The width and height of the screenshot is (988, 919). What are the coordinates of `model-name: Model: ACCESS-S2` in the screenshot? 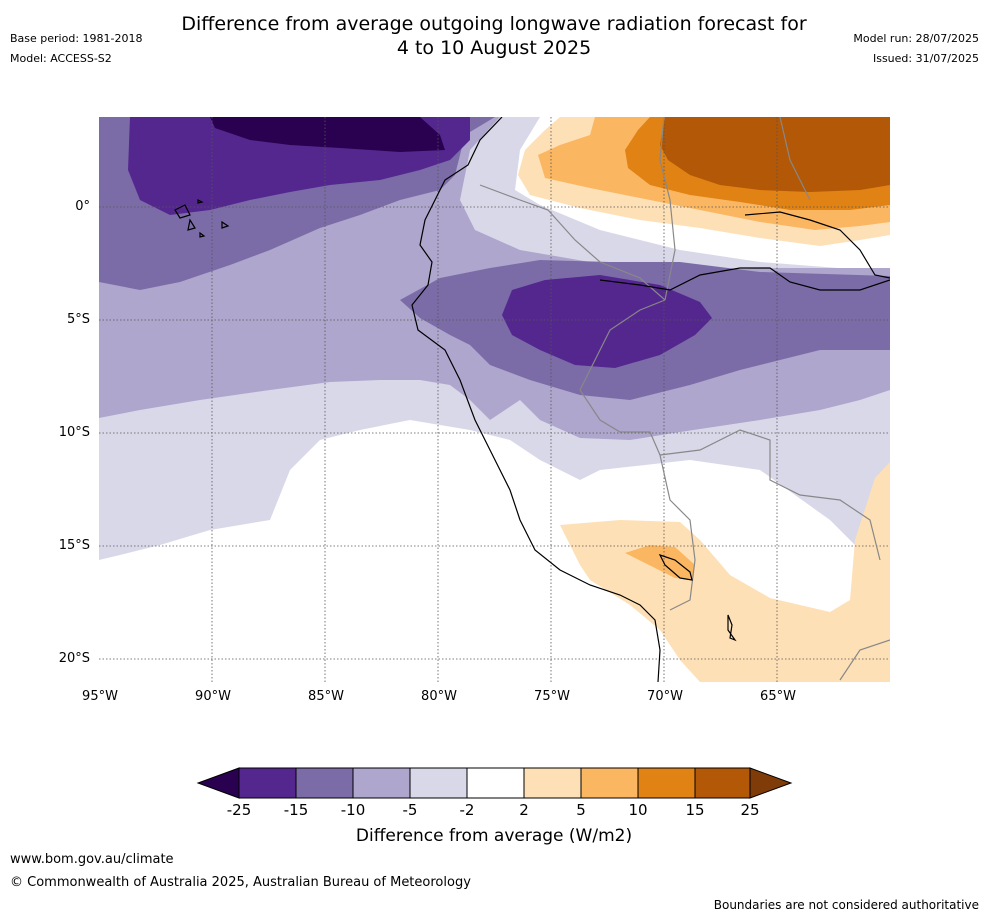 It's located at (61, 58).